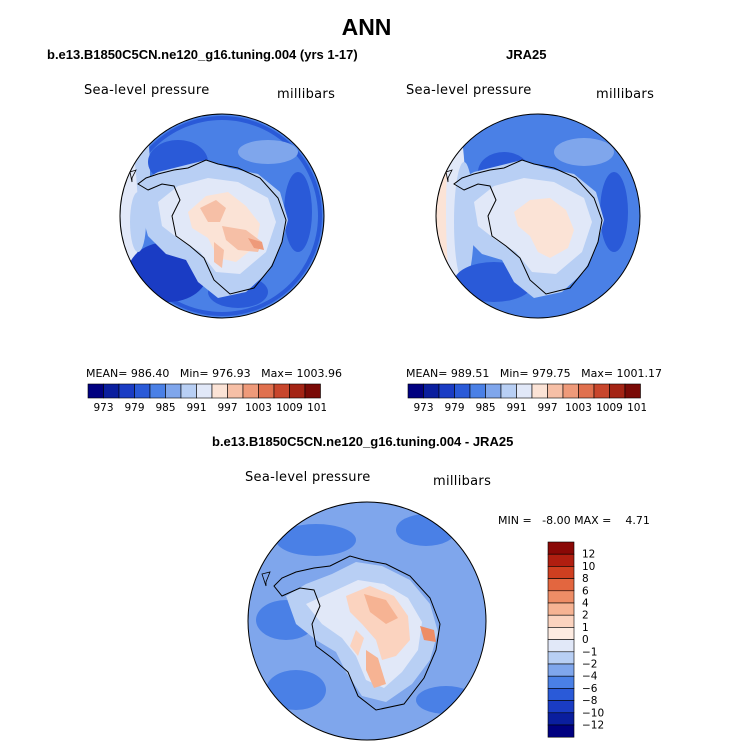 The height and width of the screenshot is (745, 733). What do you see at coordinates (165, 408) in the screenshot?
I see `model-colorbar-label: 985` at bounding box center [165, 408].